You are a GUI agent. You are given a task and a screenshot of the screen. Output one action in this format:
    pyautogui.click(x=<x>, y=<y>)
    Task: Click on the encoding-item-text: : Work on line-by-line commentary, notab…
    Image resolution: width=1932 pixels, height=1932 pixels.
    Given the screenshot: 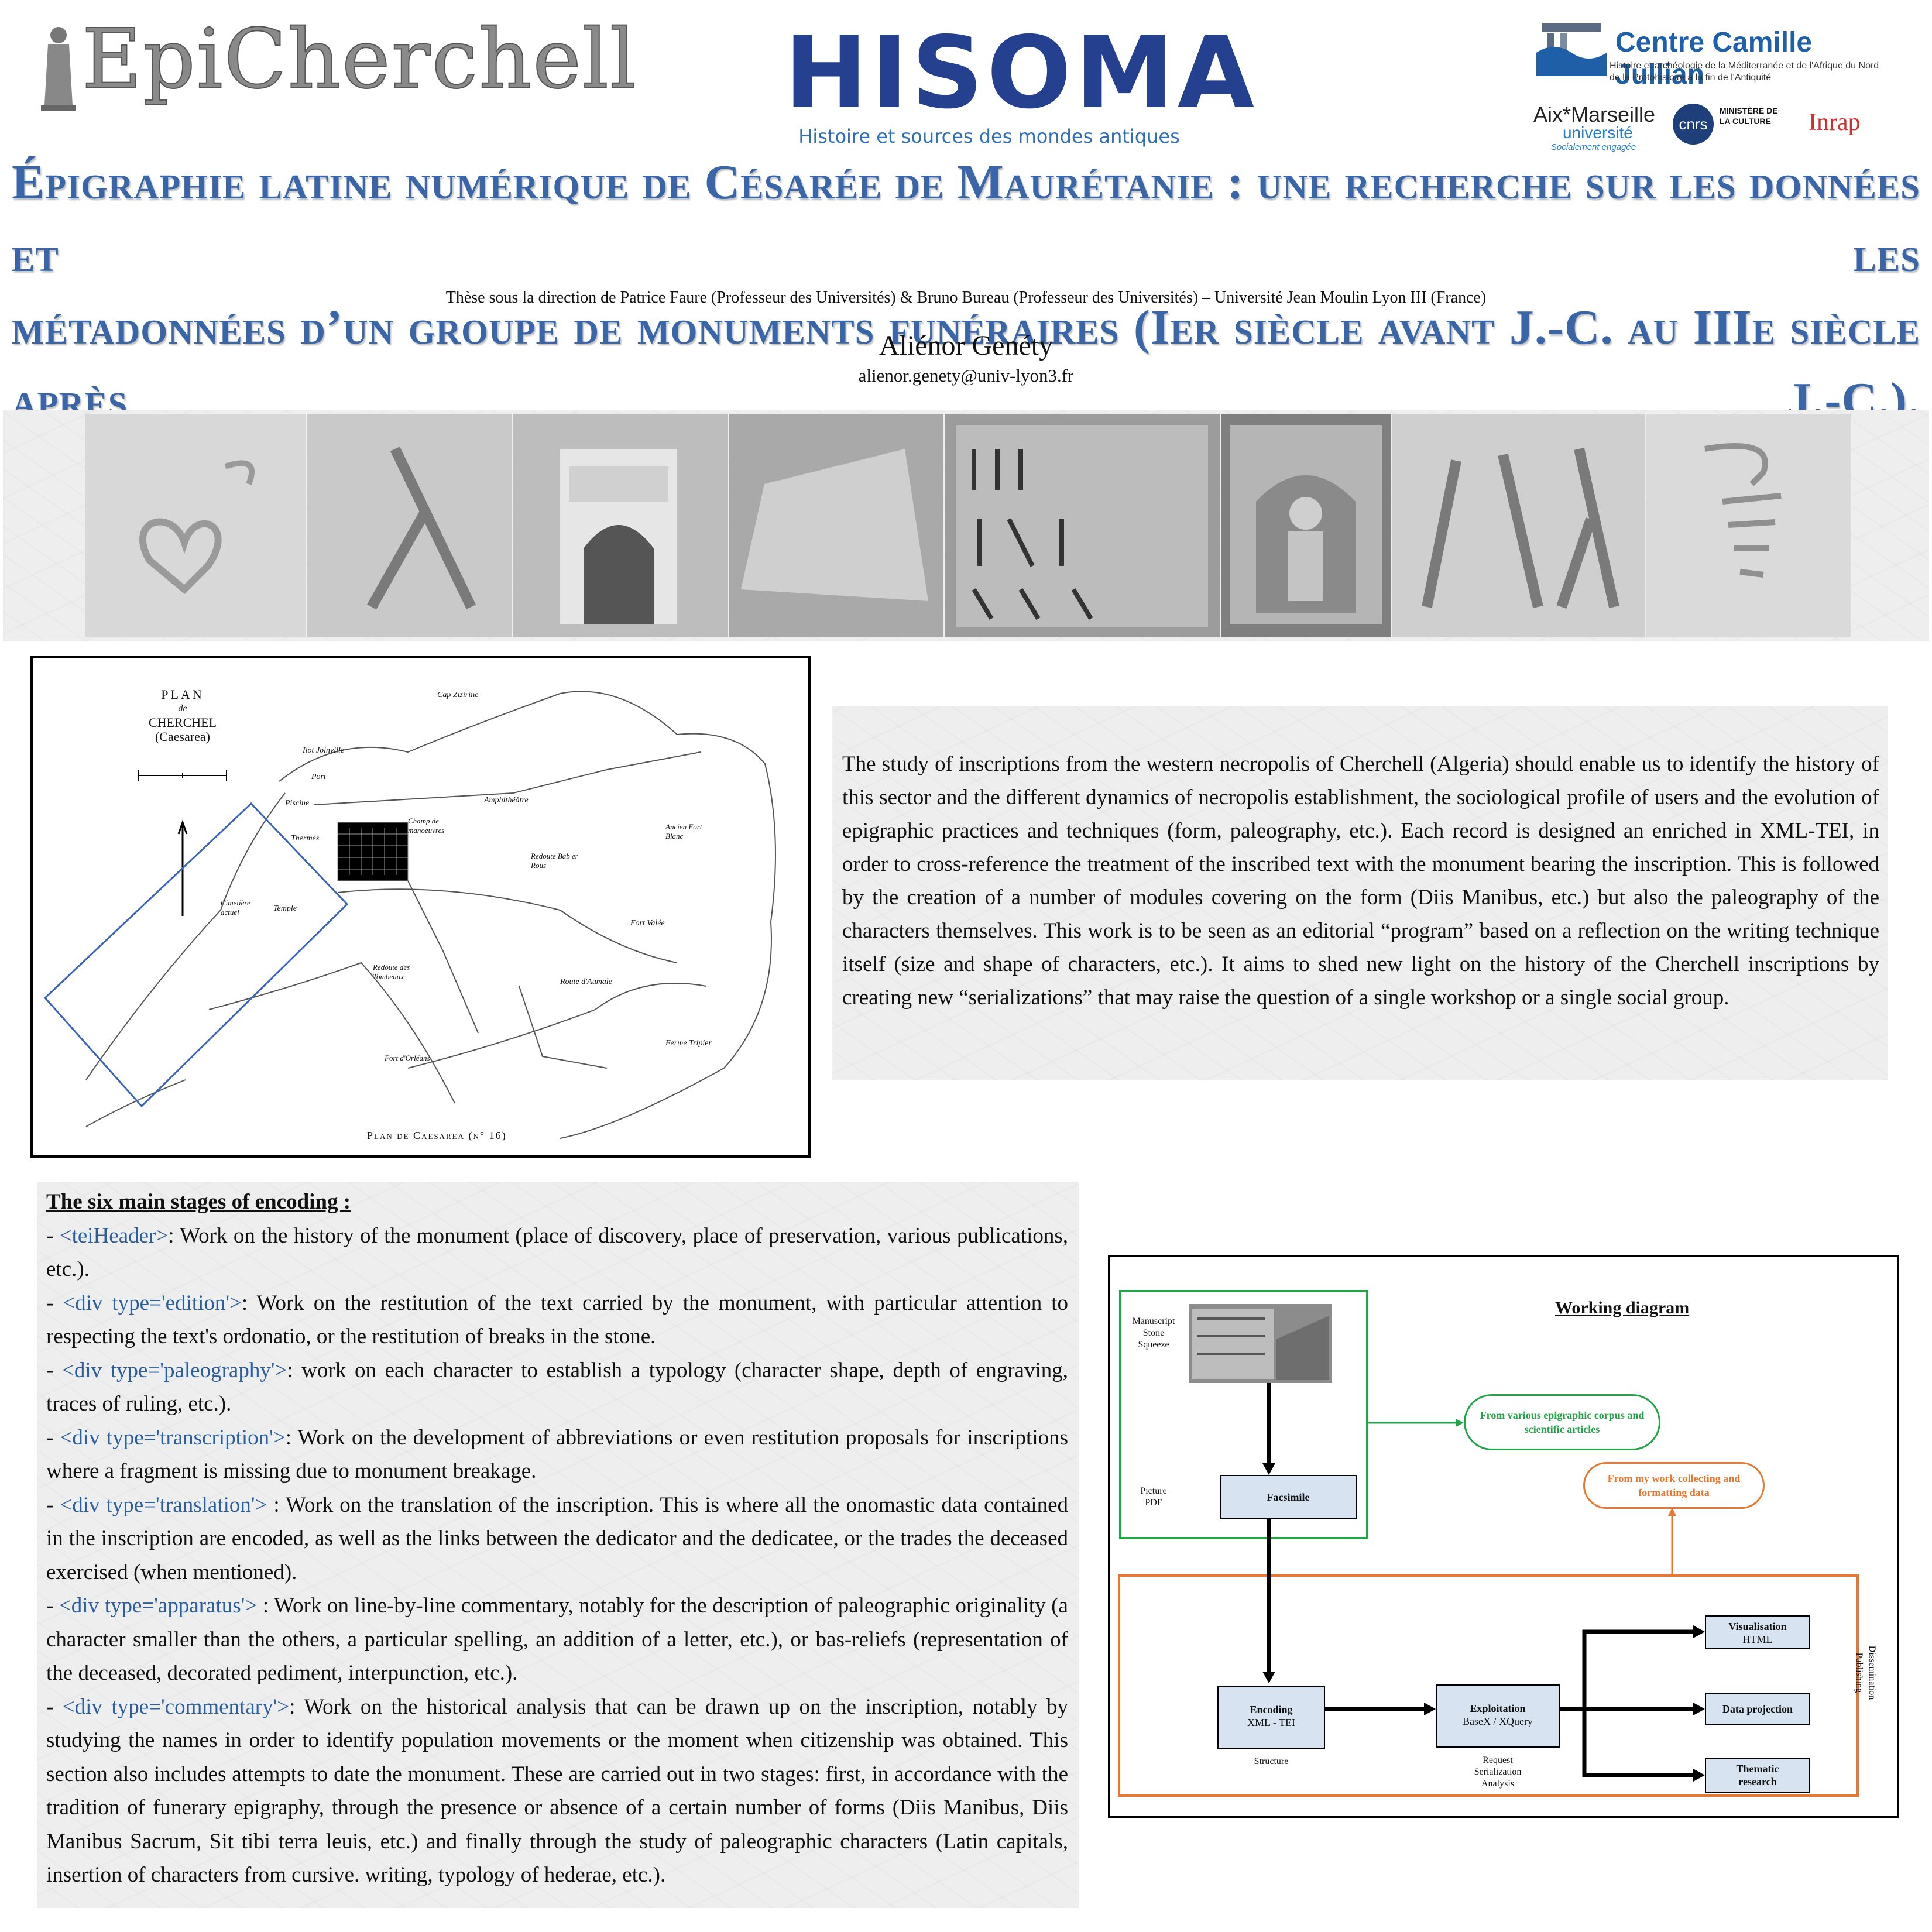 What is the action you would take?
    pyautogui.click(x=557, y=1640)
    